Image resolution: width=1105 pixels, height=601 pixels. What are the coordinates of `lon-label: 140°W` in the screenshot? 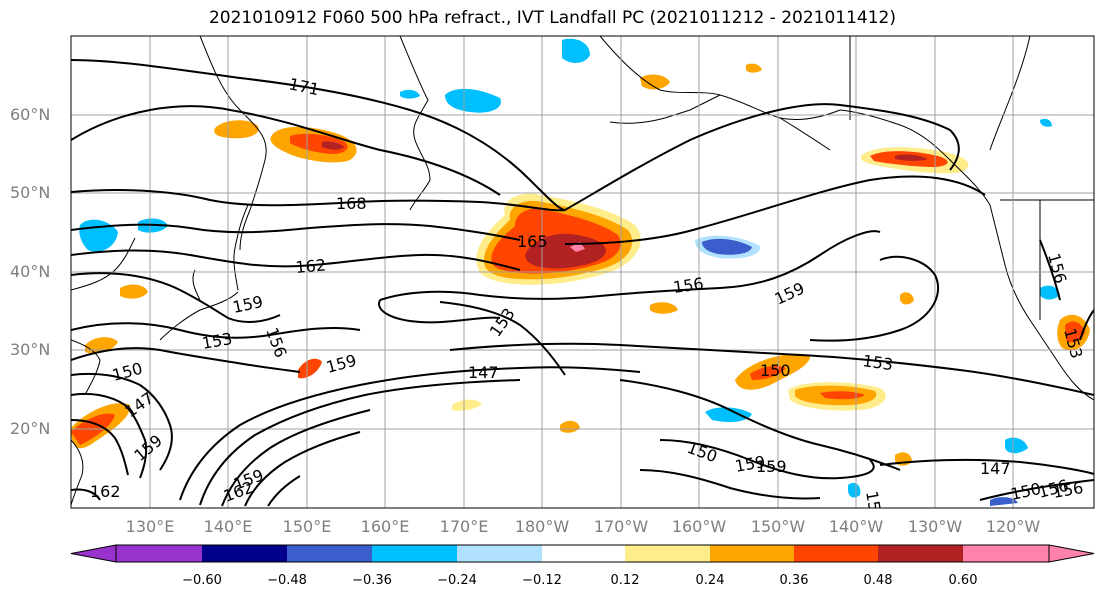 It's located at (856, 526).